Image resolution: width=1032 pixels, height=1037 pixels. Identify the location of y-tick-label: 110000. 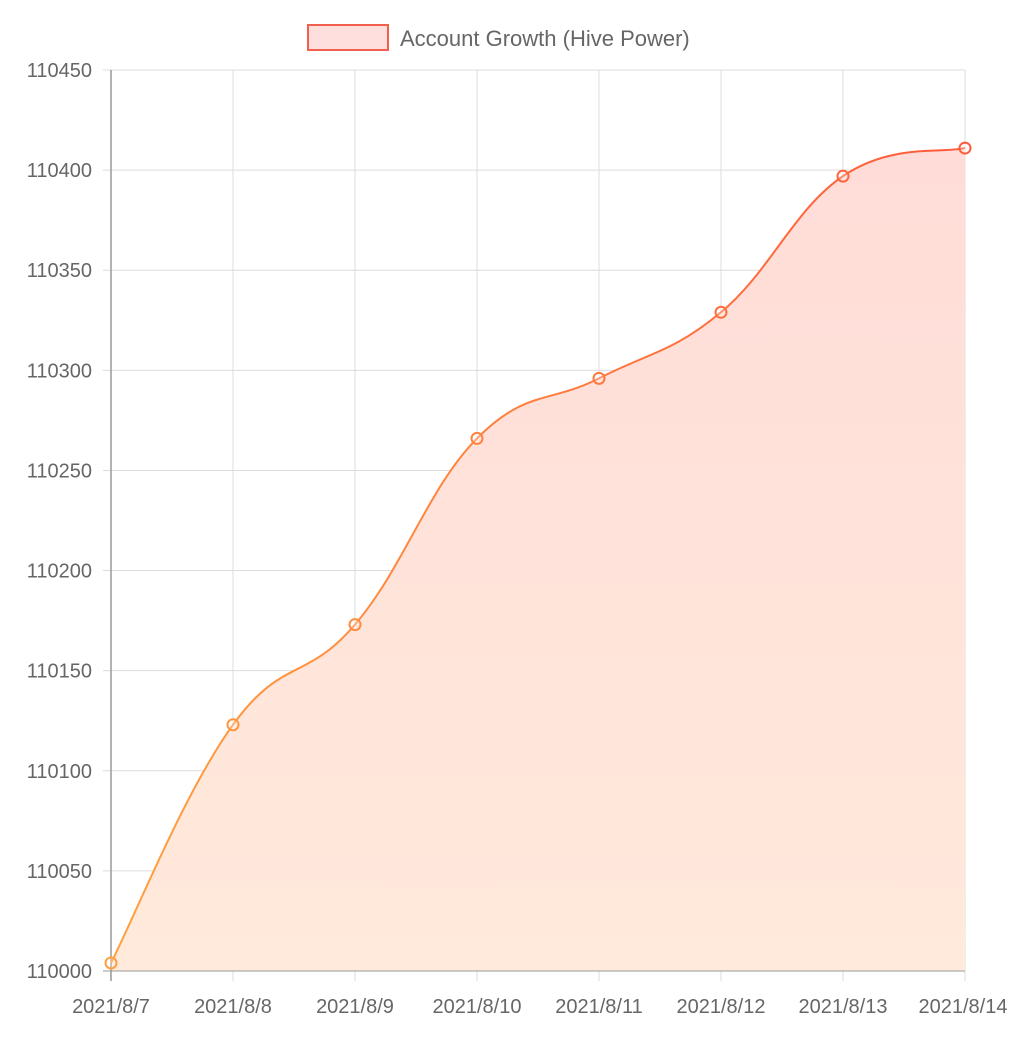
(59, 972).